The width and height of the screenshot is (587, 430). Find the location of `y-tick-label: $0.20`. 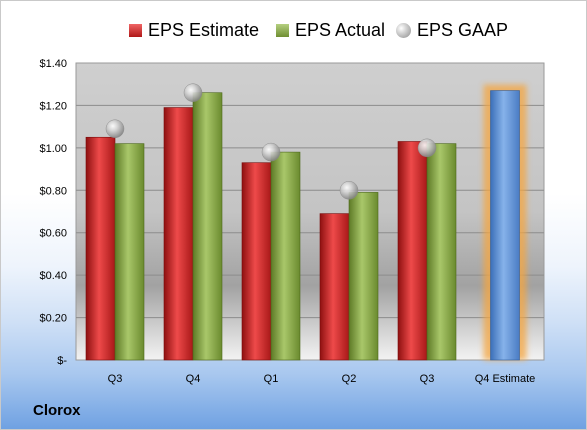

y-tick-label: $0.20 is located at coordinates (53, 319).